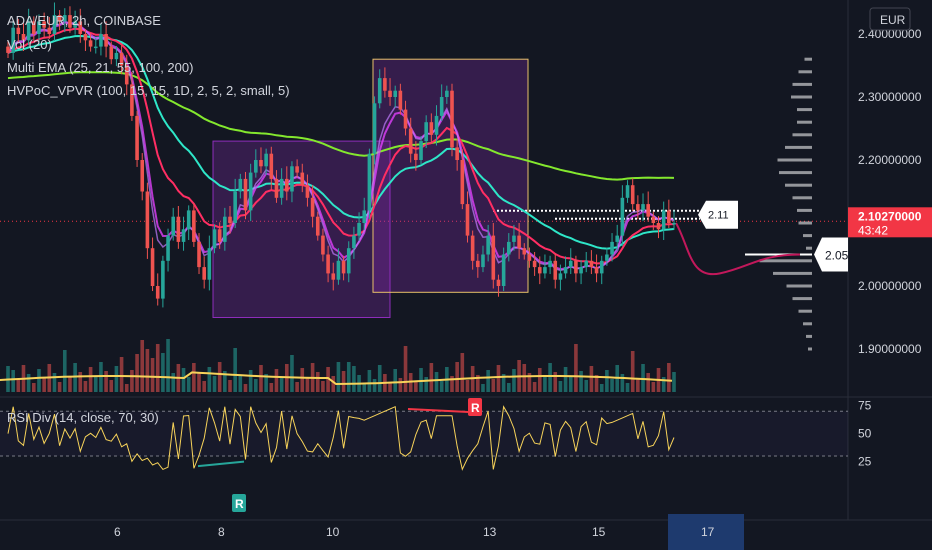 The height and width of the screenshot is (550, 932). Describe the element at coordinates (475, 408) in the screenshot. I see `rsi-bearish-label: R` at that location.